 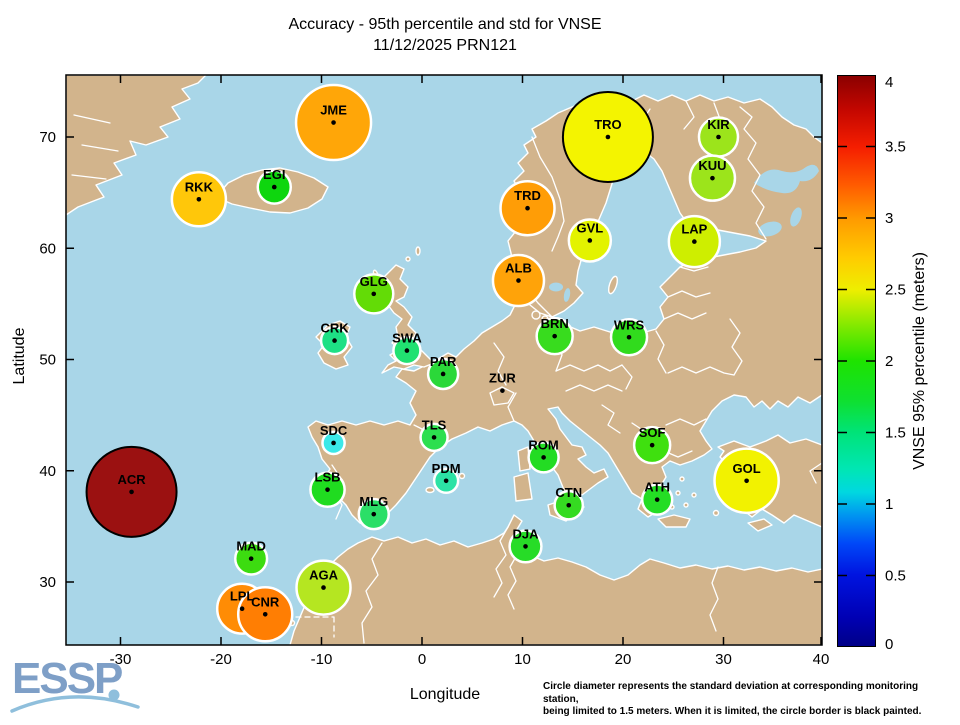 I want to click on colorbar, so click(x=856, y=361).